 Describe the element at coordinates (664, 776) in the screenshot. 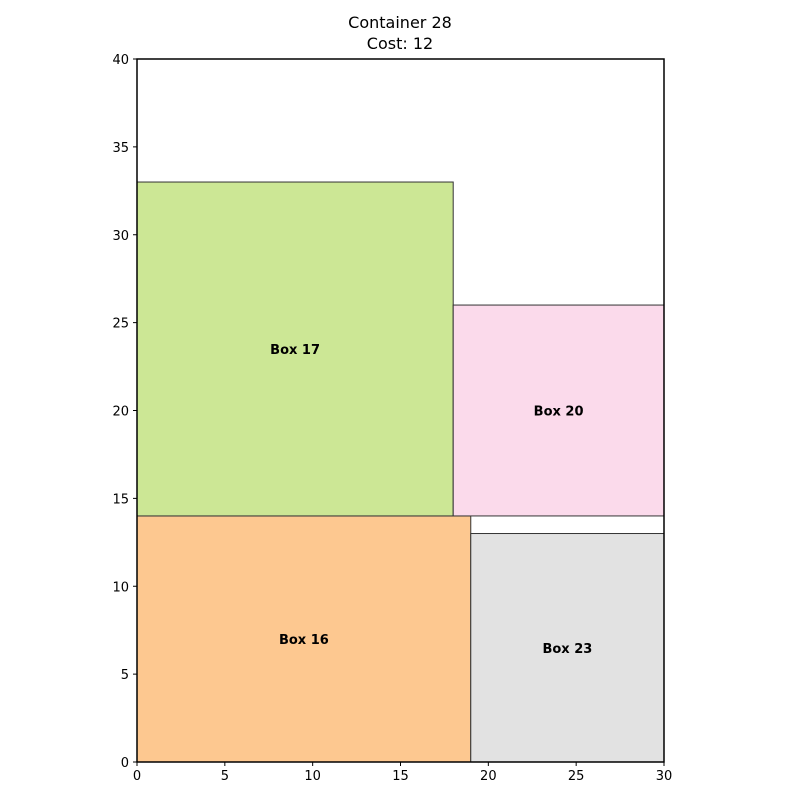

I see `x-tick-label: 30` at that location.